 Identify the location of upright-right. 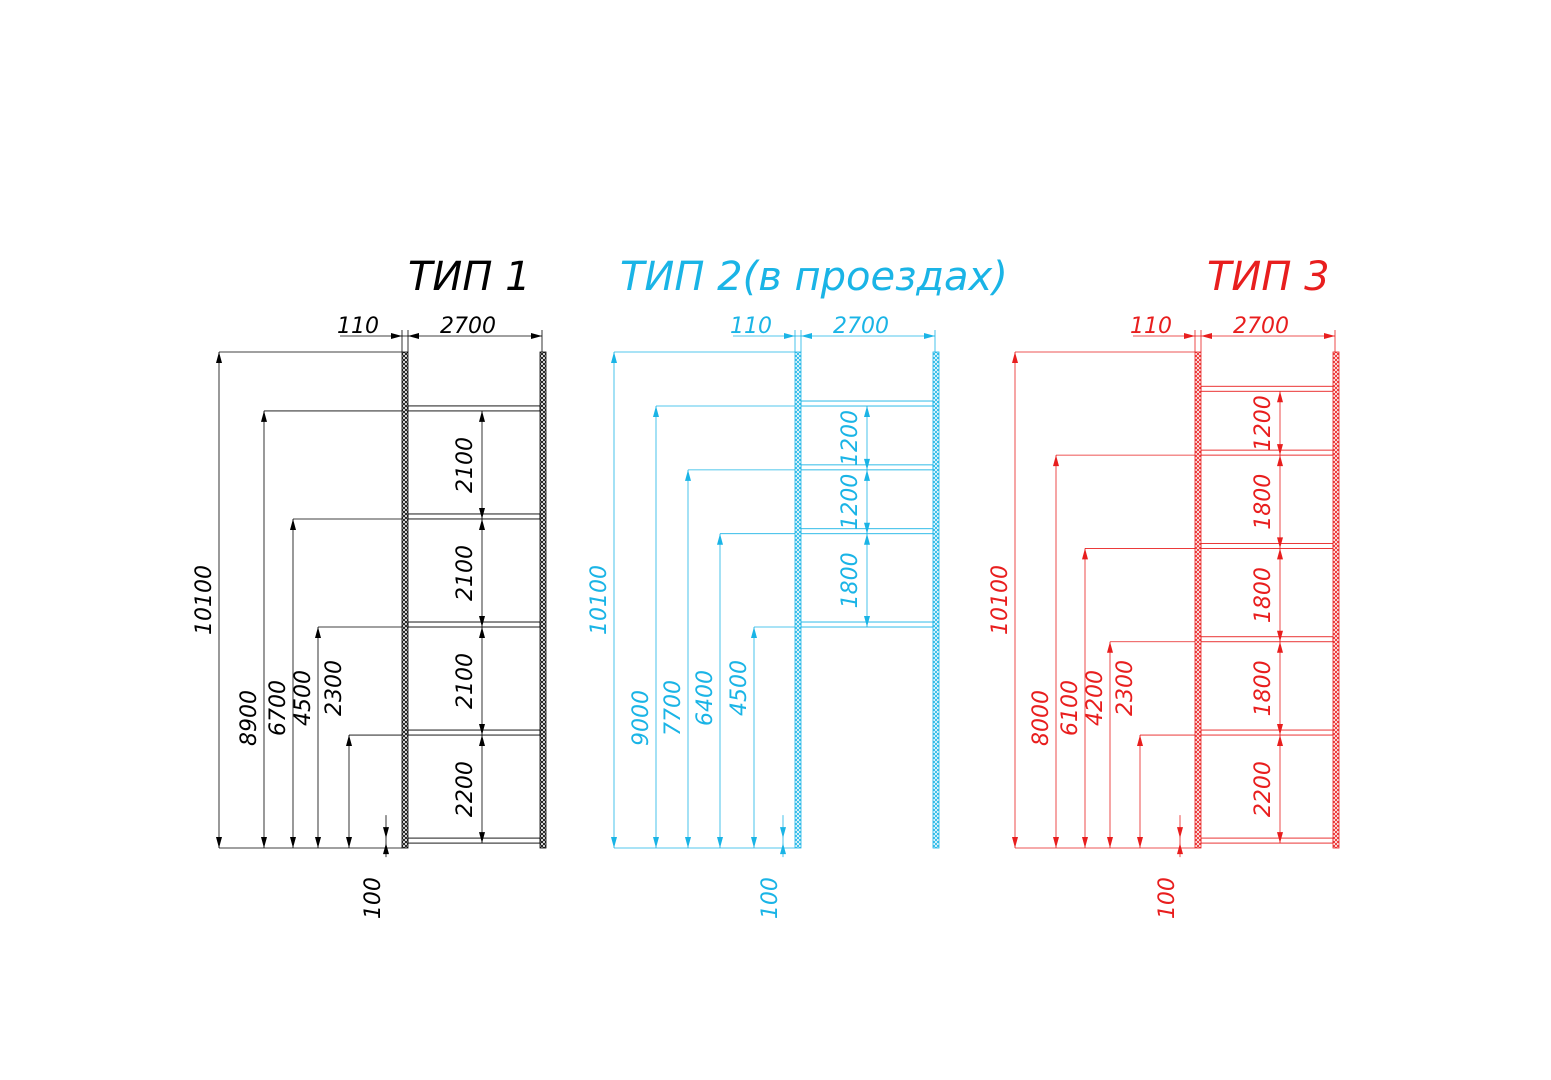
(1336, 600).